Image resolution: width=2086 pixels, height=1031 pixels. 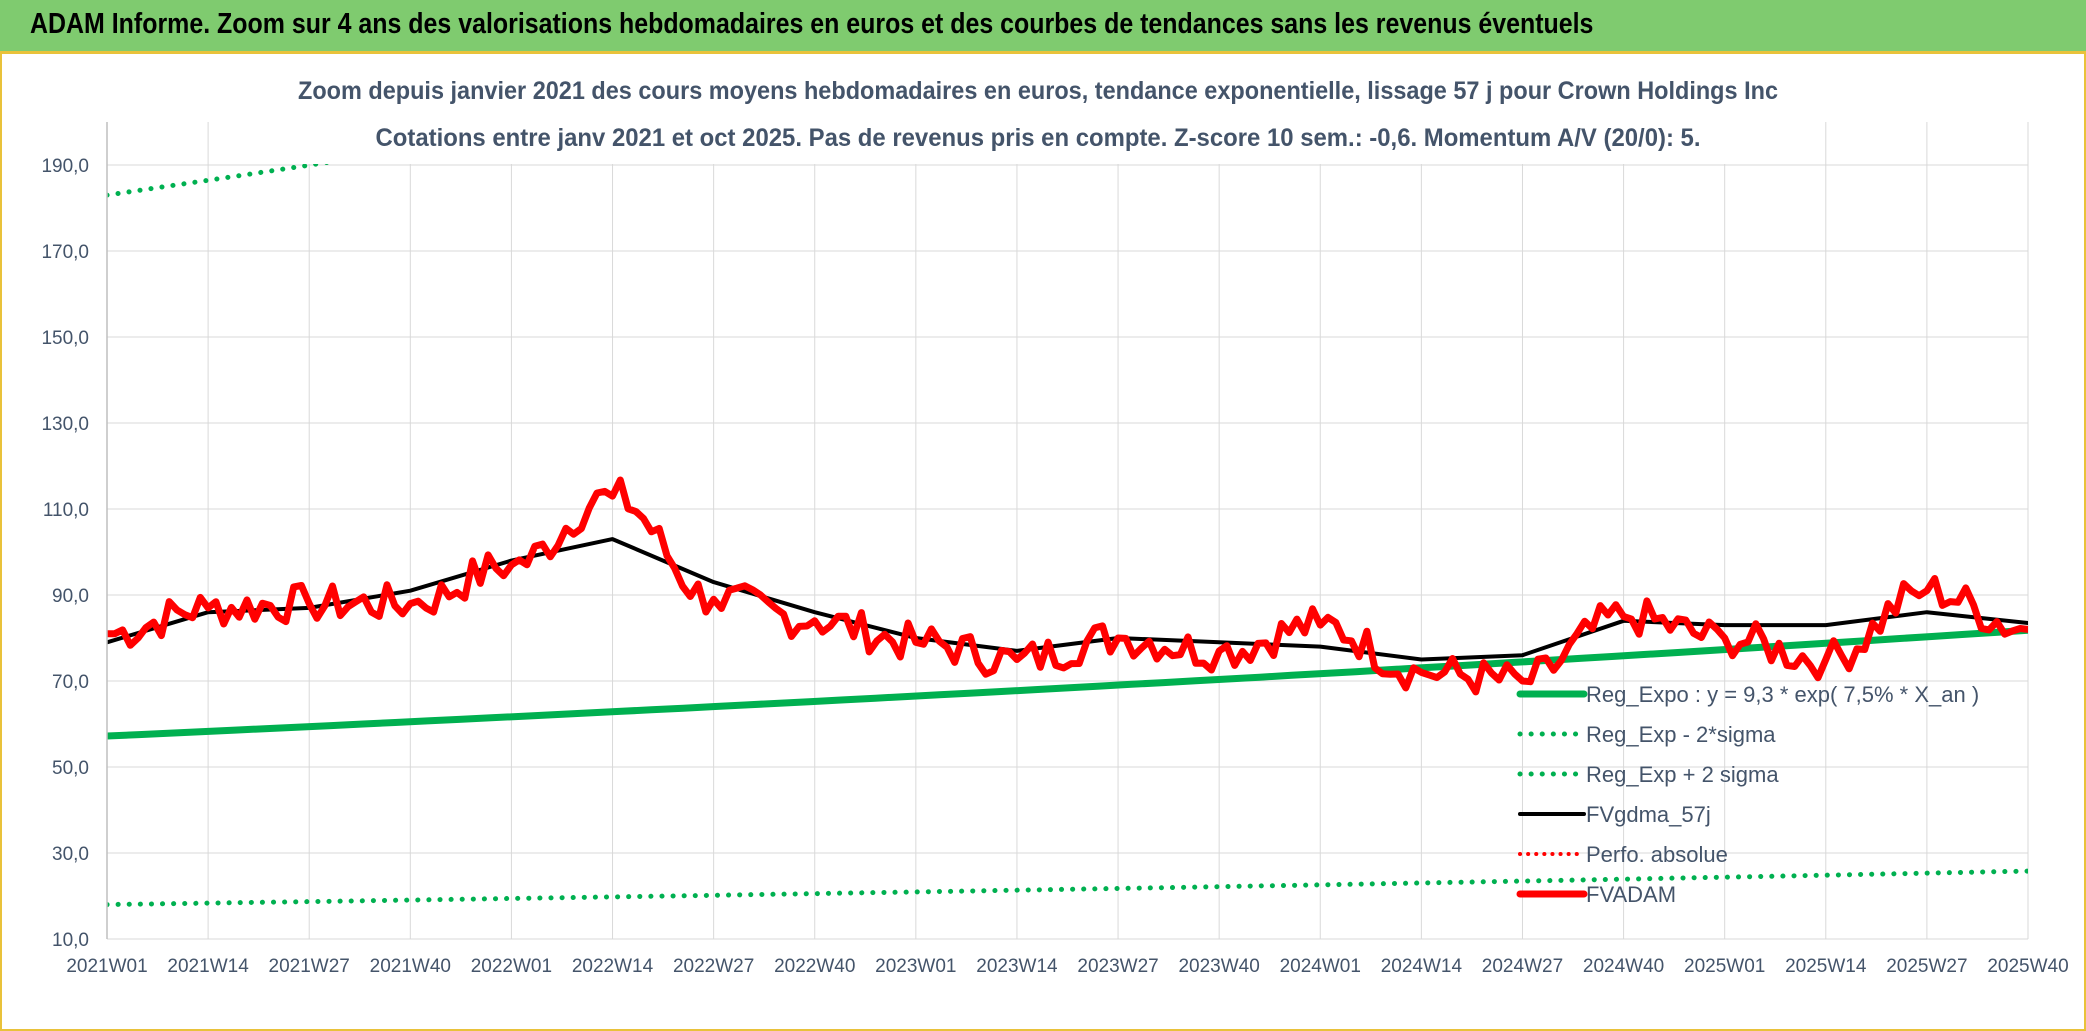 What do you see at coordinates (208, 966) in the screenshot?
I see `x-tick-label: 2021W14` at bounding box center [208, 966].